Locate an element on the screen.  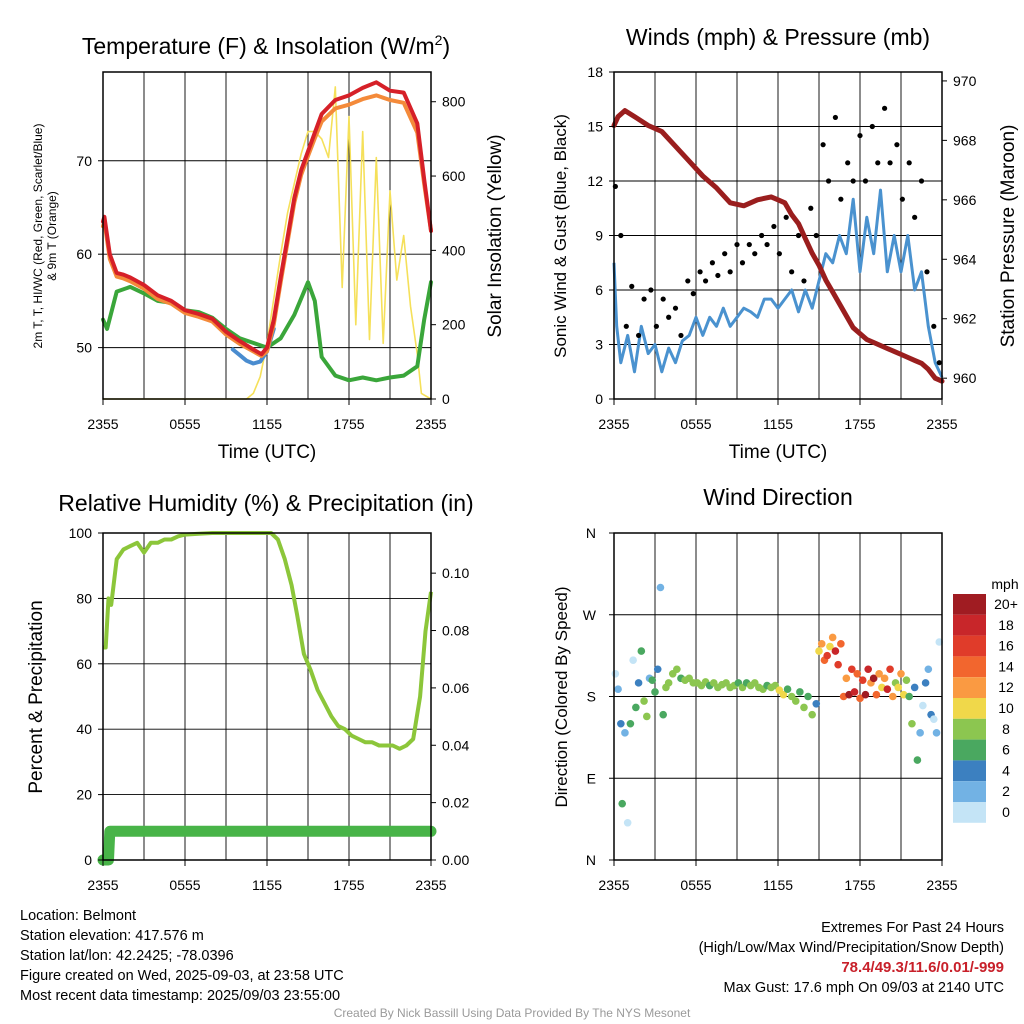
y-tick-label: 40 is located at coordinates (84, 729).